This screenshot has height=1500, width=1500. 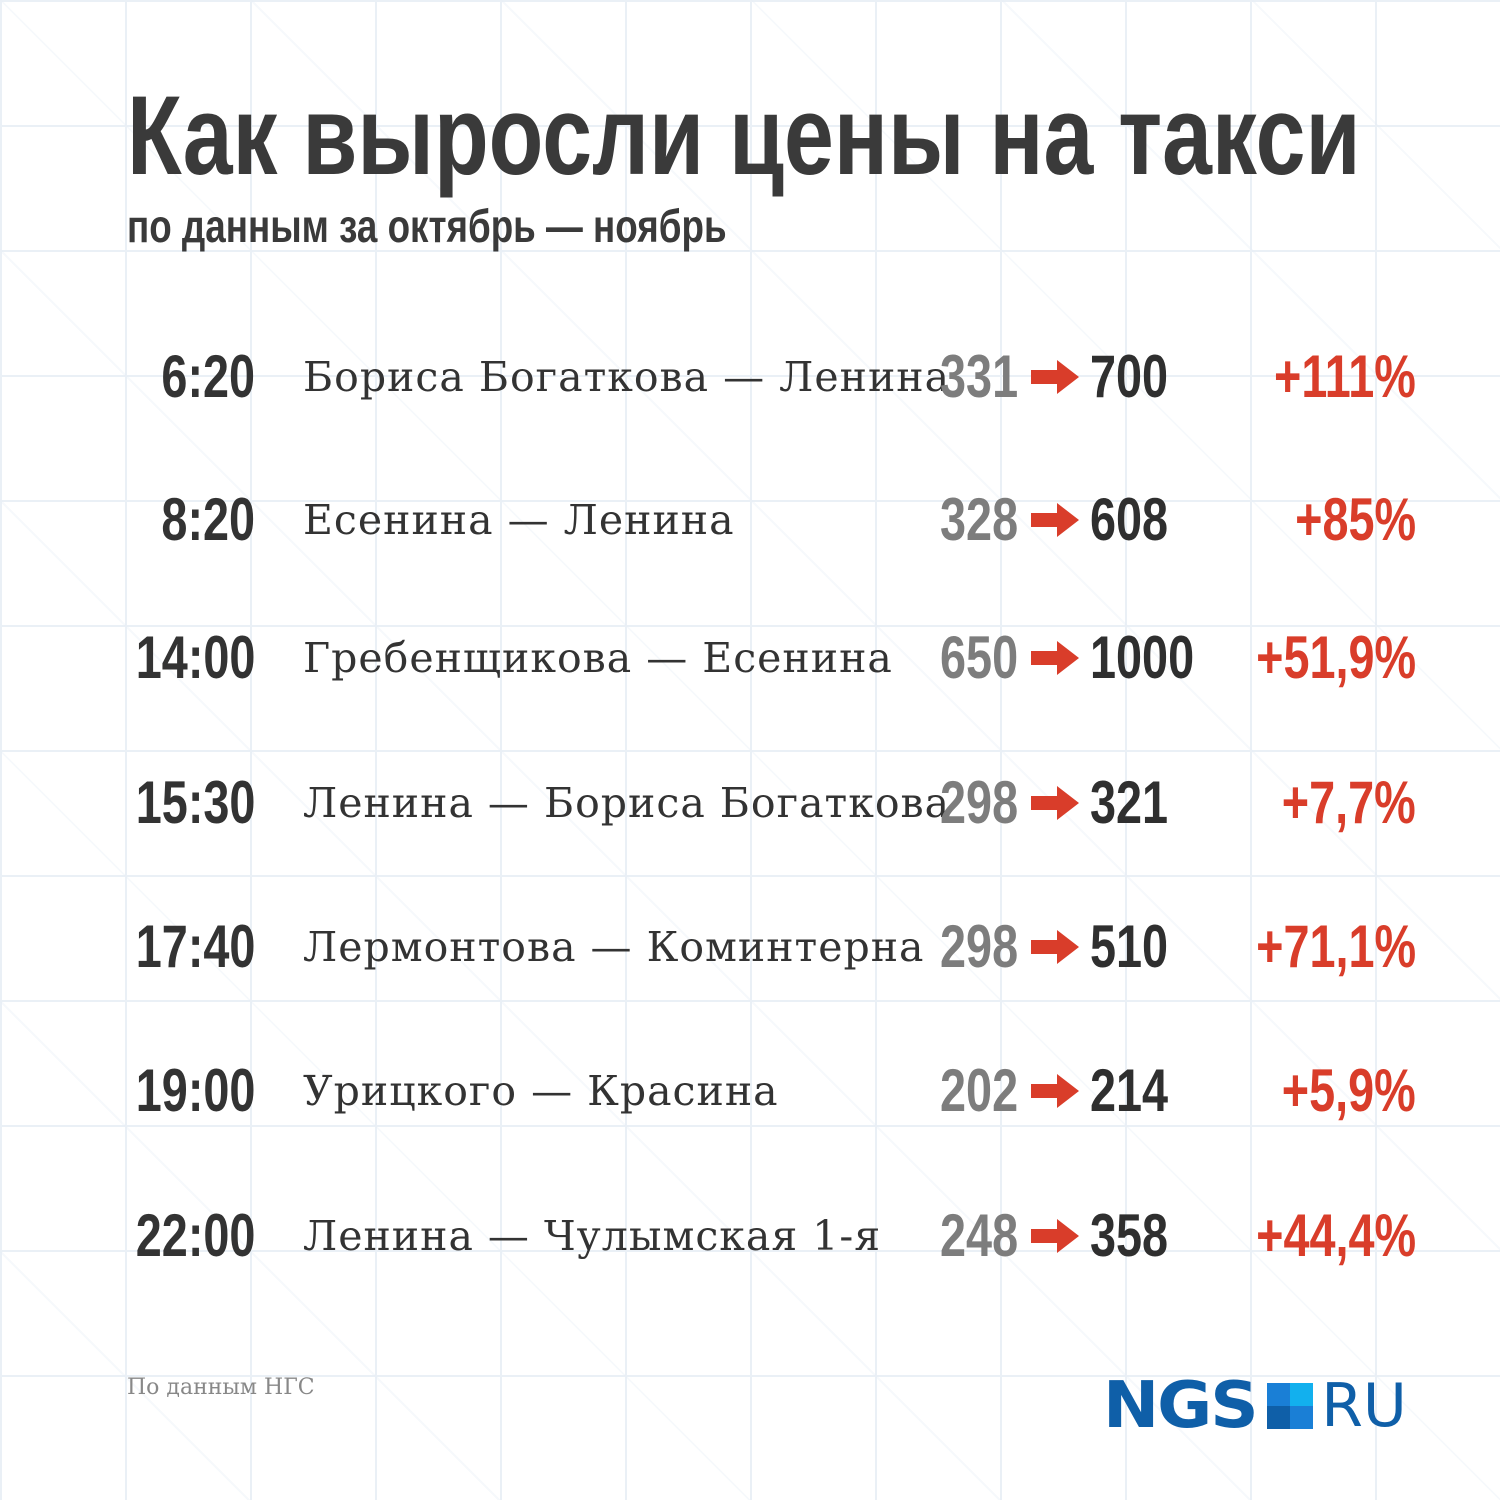 I want to click on time-text: 14:00, so click(x=195, y=657).